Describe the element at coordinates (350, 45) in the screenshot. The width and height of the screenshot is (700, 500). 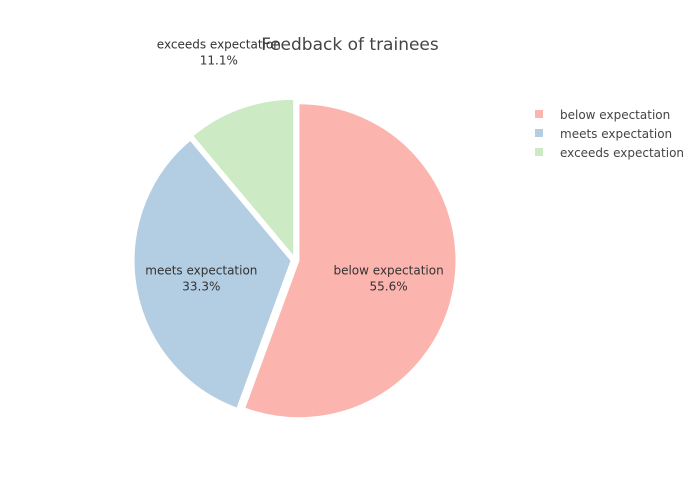
I see `chart-title: Feedback of trainees` at that location.